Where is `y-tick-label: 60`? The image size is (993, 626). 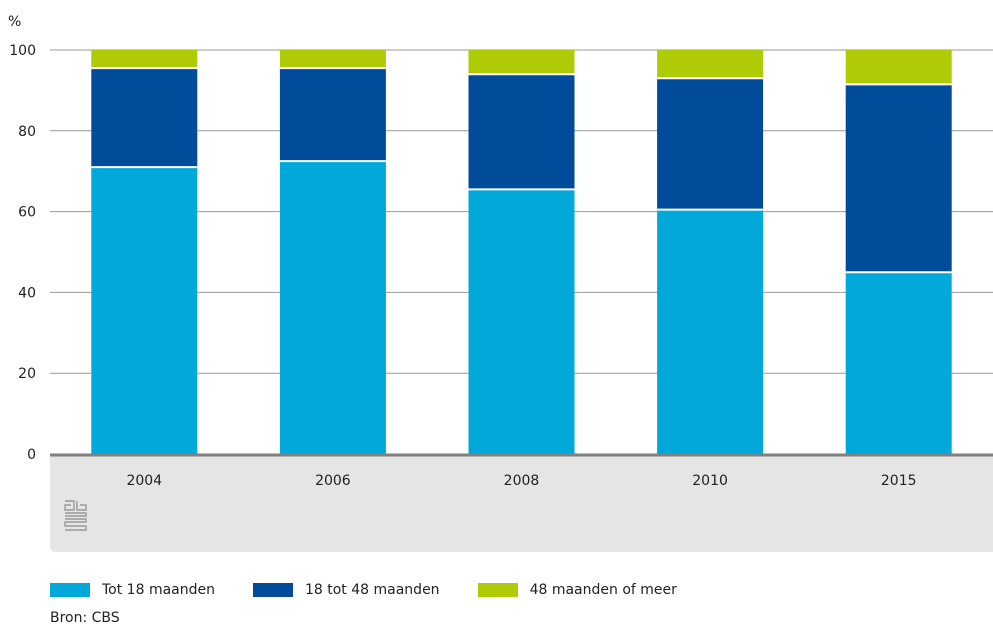 y-tick-label: 60 is located at coordinates (27, 213).